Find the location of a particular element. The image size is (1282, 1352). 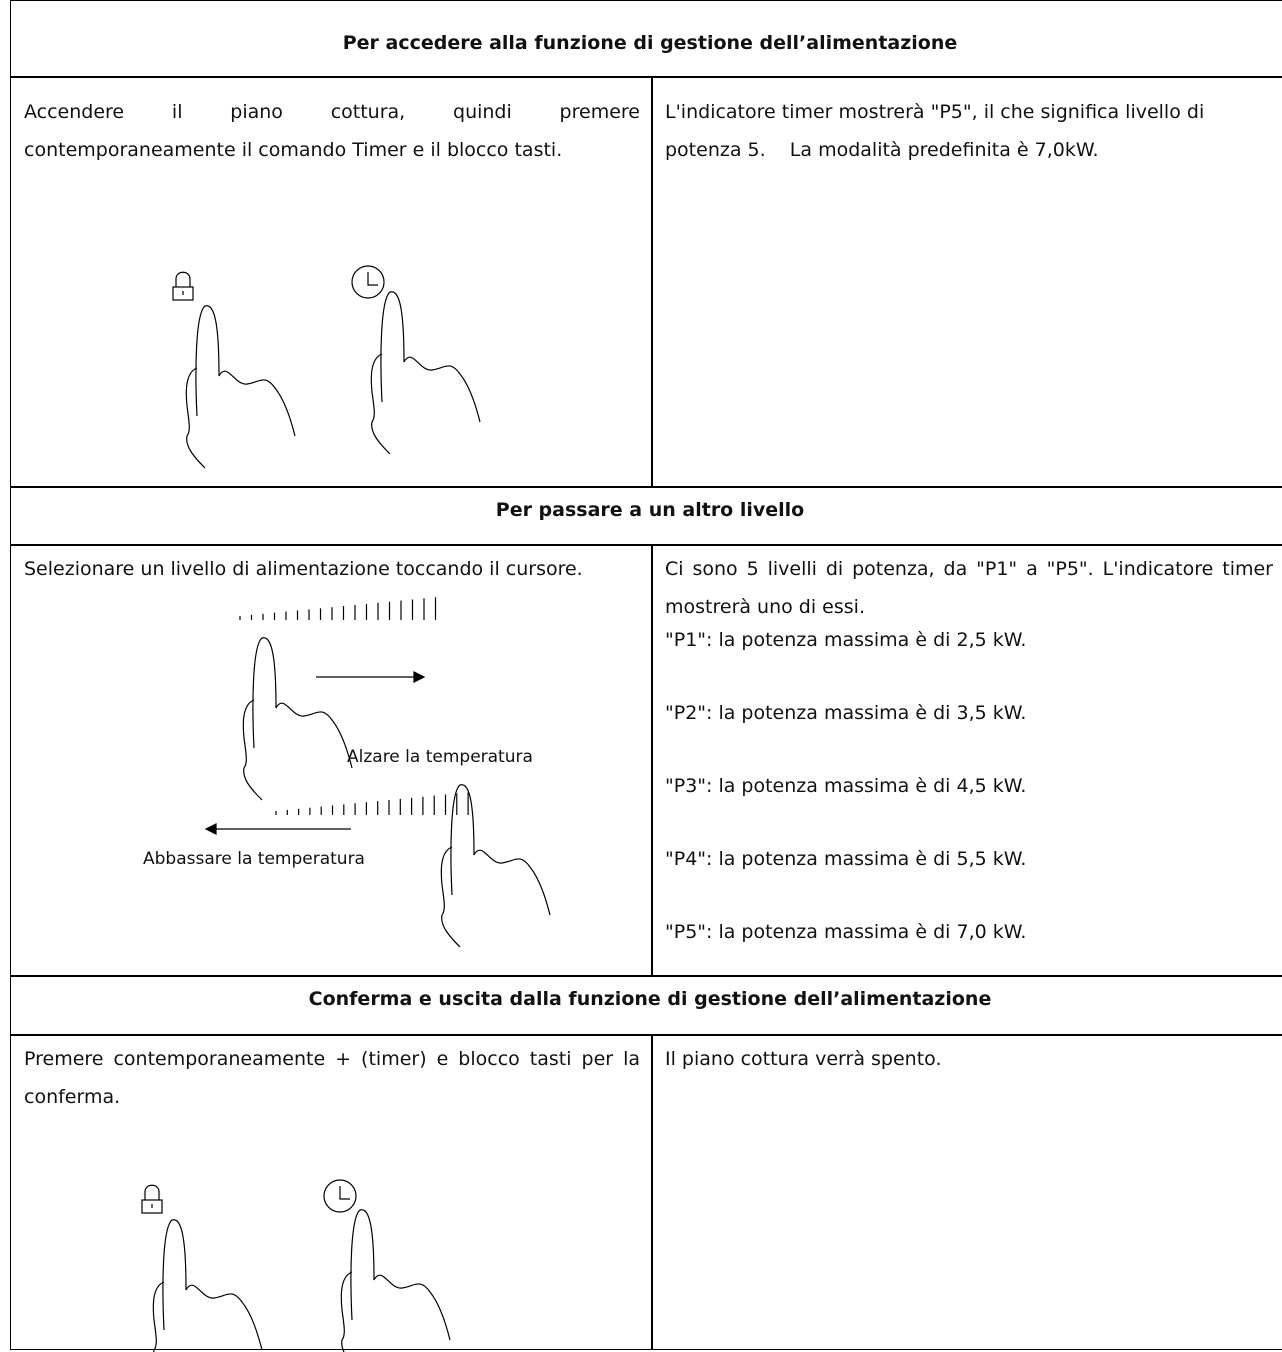

power-level: "P1": la potenza massima è di 2,5 kW. is located at coordinates (846, 640).